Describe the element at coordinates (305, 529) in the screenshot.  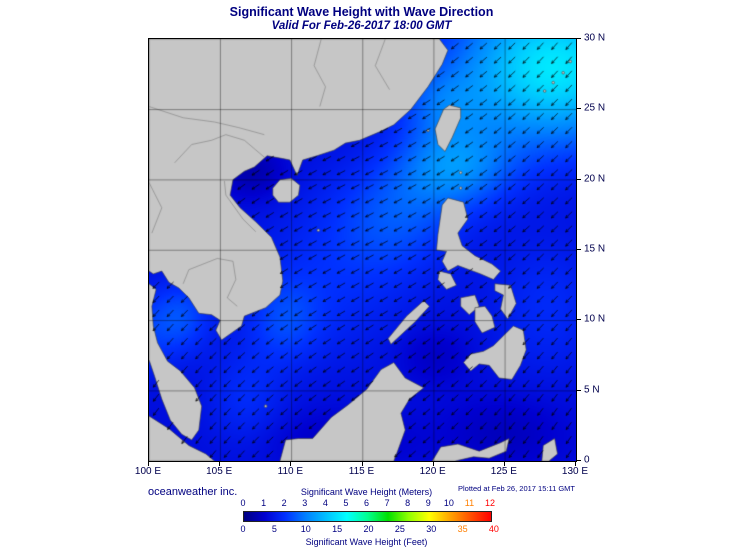
I see `colorbar-feet-tick-label: 10` at that location.